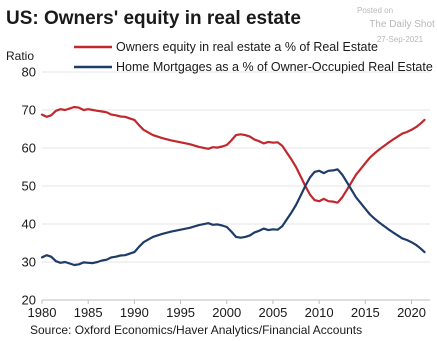 Image resolution: width=437 pixels, height=341 pixels. Describe the element at coordinates (29, 72) in the screenshot. I see `y-tick-label: 80` at that location.